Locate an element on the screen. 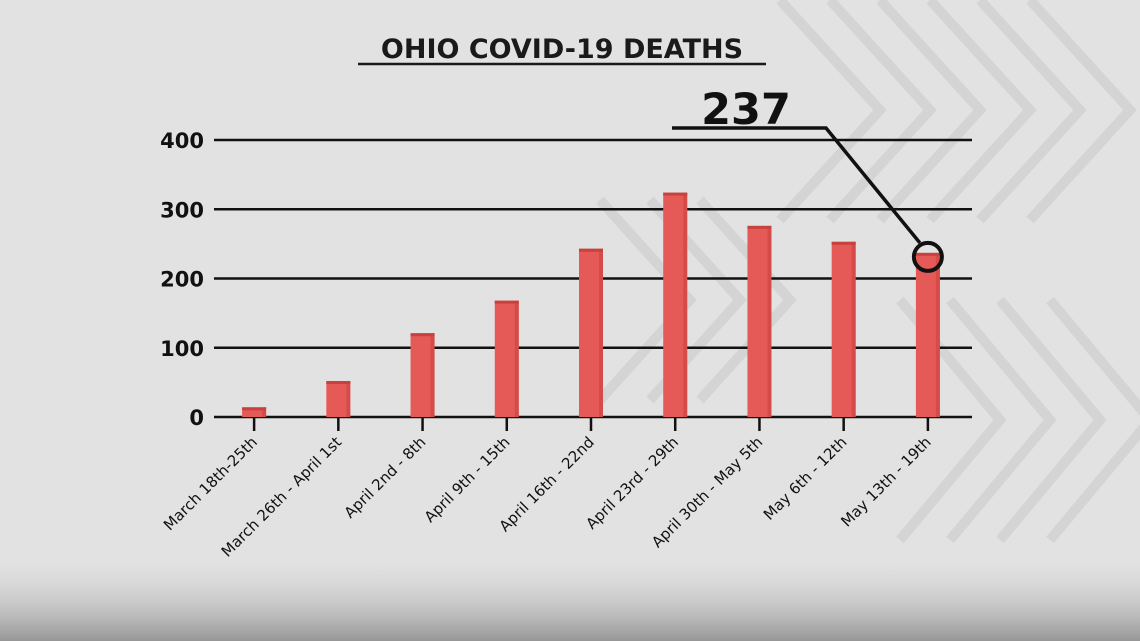 This screenshot has width=1140, height=641. y-axis-ticks: 0 100 200 300 400 is located at coordinates (182, 279).